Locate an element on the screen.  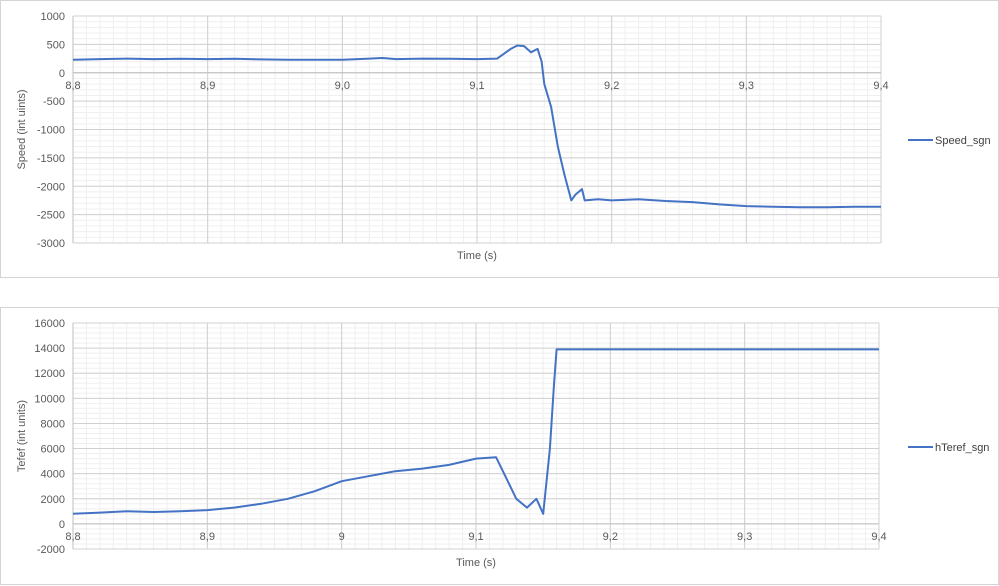
y-axis-title: Tefef (int units) is located at coordinates (22, 436).